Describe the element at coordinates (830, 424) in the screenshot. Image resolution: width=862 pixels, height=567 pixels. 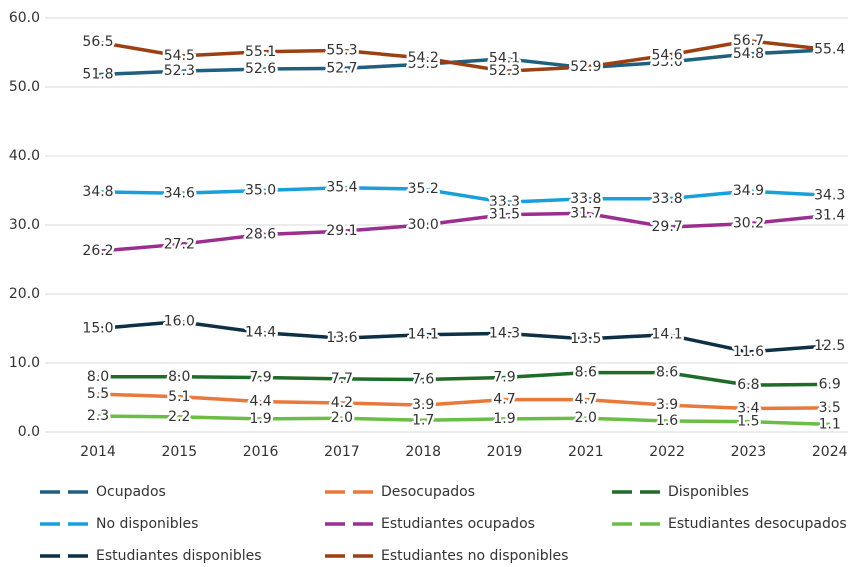
I see `data-label: 1.1` at that location.